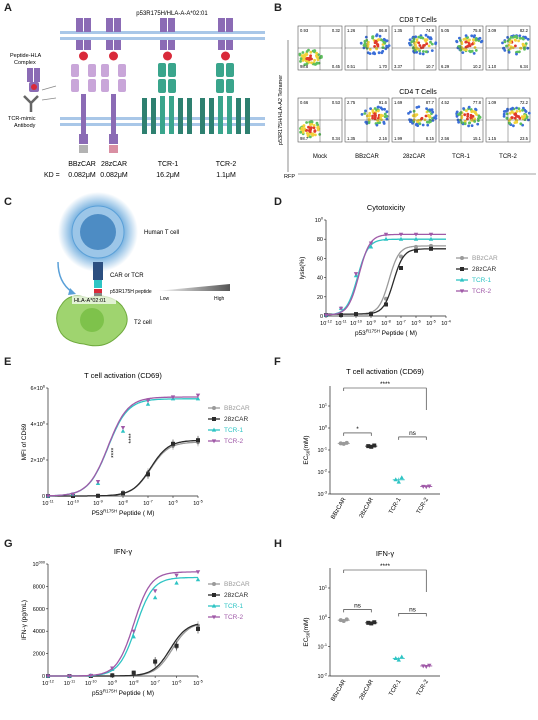  I want to click on y-tick-label: 10¹, so click(323, 407).